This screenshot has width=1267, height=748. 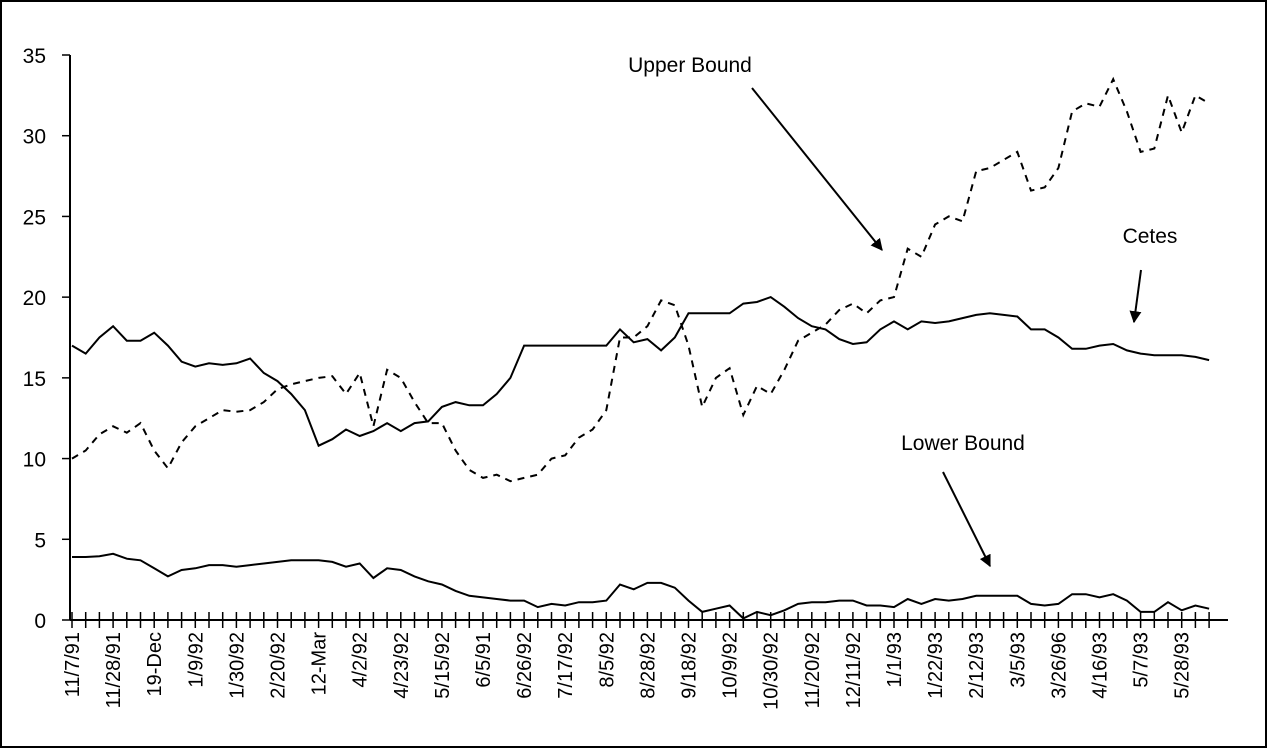 What do you see at coordinates (813, 670) in the screenshot?
I see `x-tick-label: 11/20/92` at bounding box center [813, 670].